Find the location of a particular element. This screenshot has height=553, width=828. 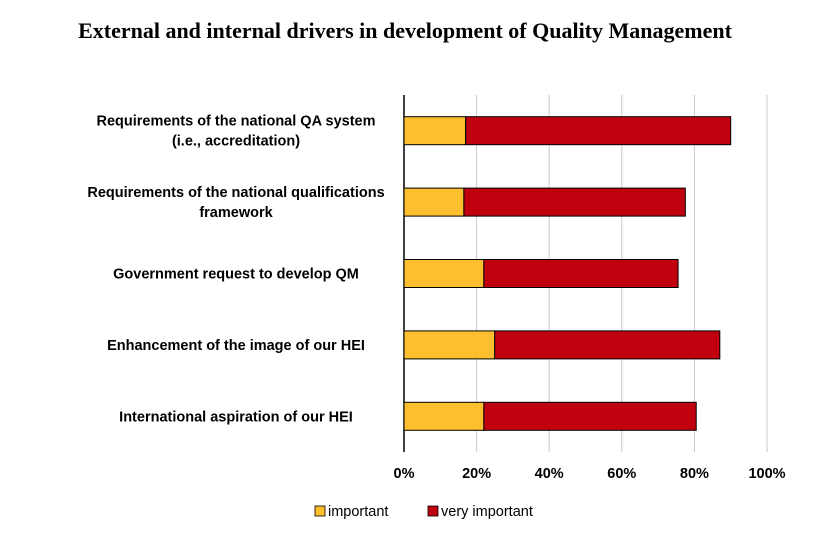

legend-label: important is located at coordinates (358, 512).